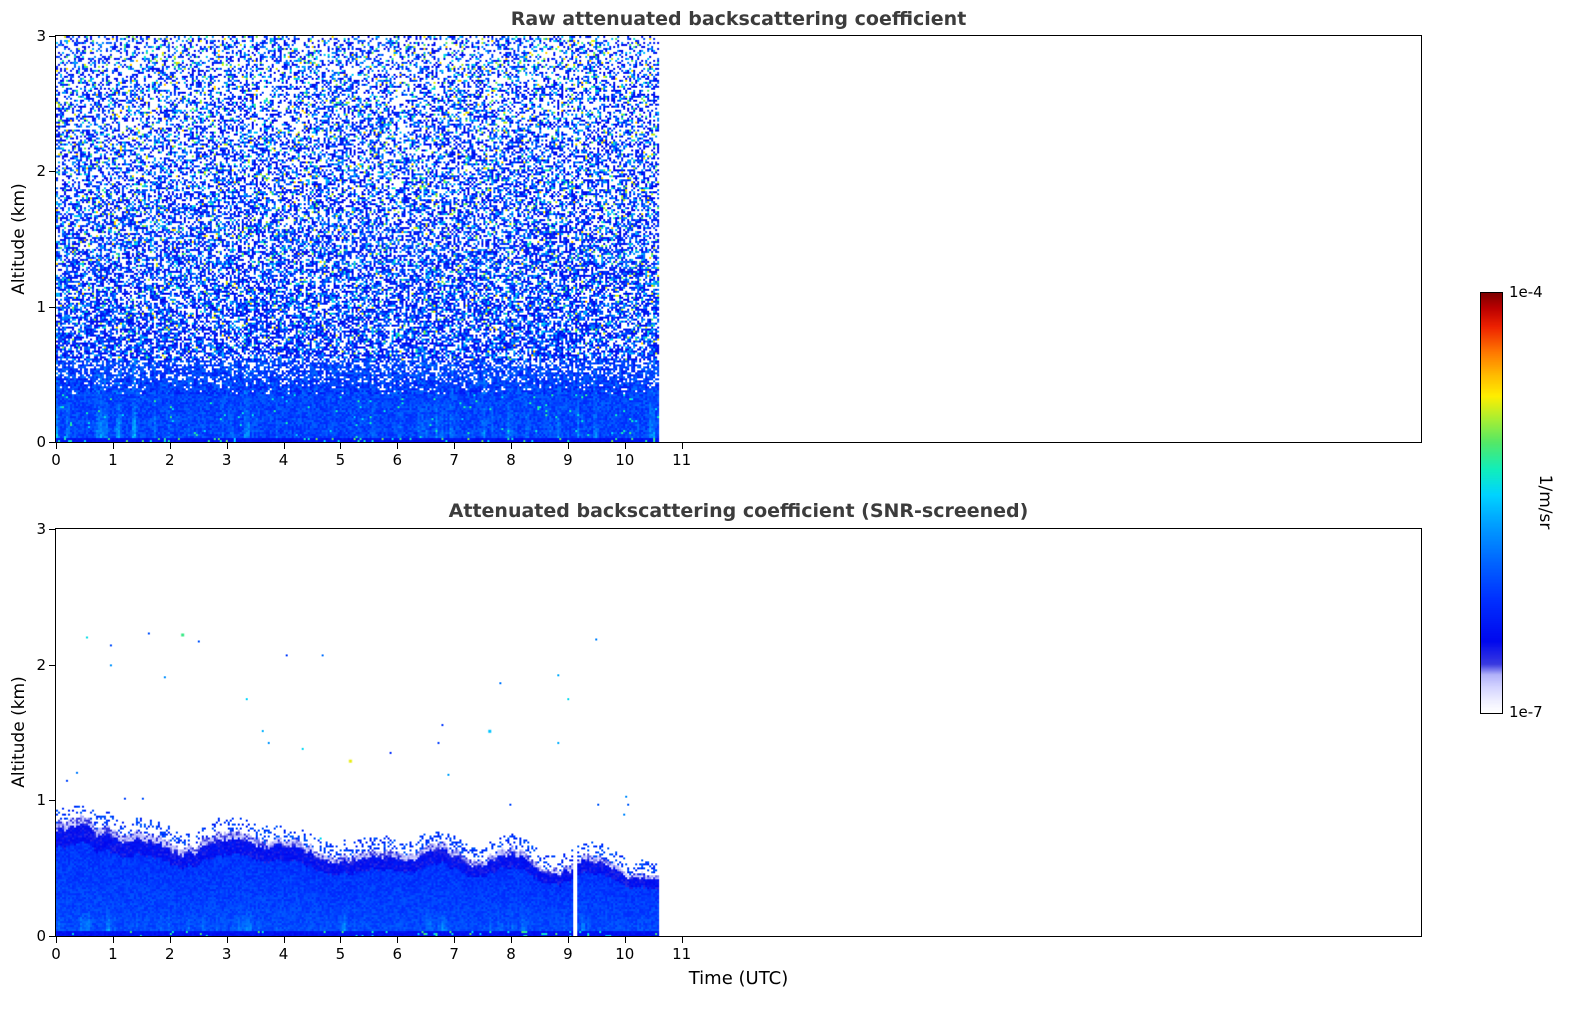  Describe the element at coordinates (738, 978) in the screenshot. I see `x-axis-label: Time (UTC)` at that location.